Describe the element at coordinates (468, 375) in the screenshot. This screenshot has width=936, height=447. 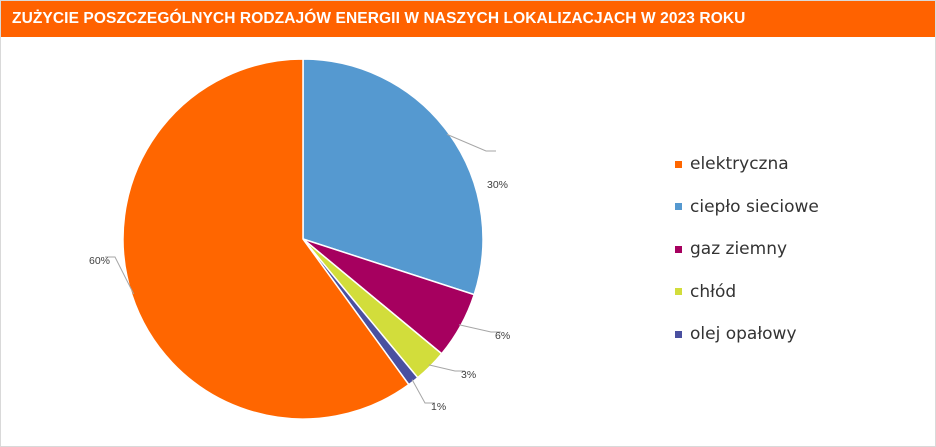
I see `data-label-chlod: 3%` at that location.